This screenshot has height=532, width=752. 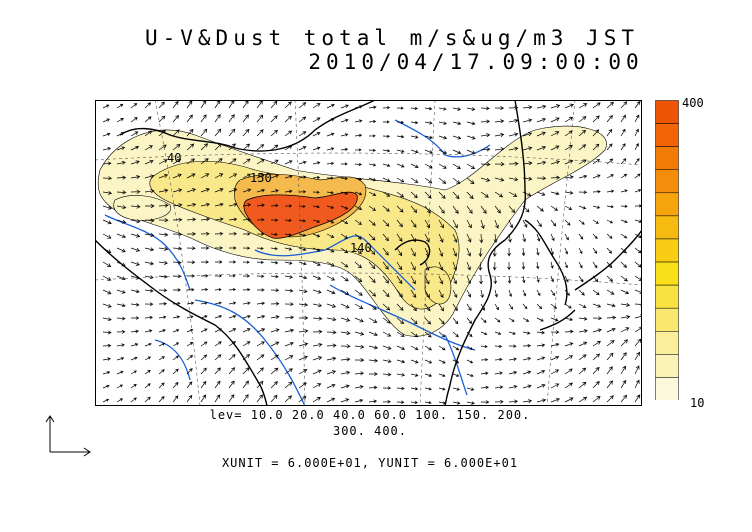 What do you see at coordinates (667, 181) in the screenshot?
I see `colorbar-swatch` at bounding box center [667, 181].